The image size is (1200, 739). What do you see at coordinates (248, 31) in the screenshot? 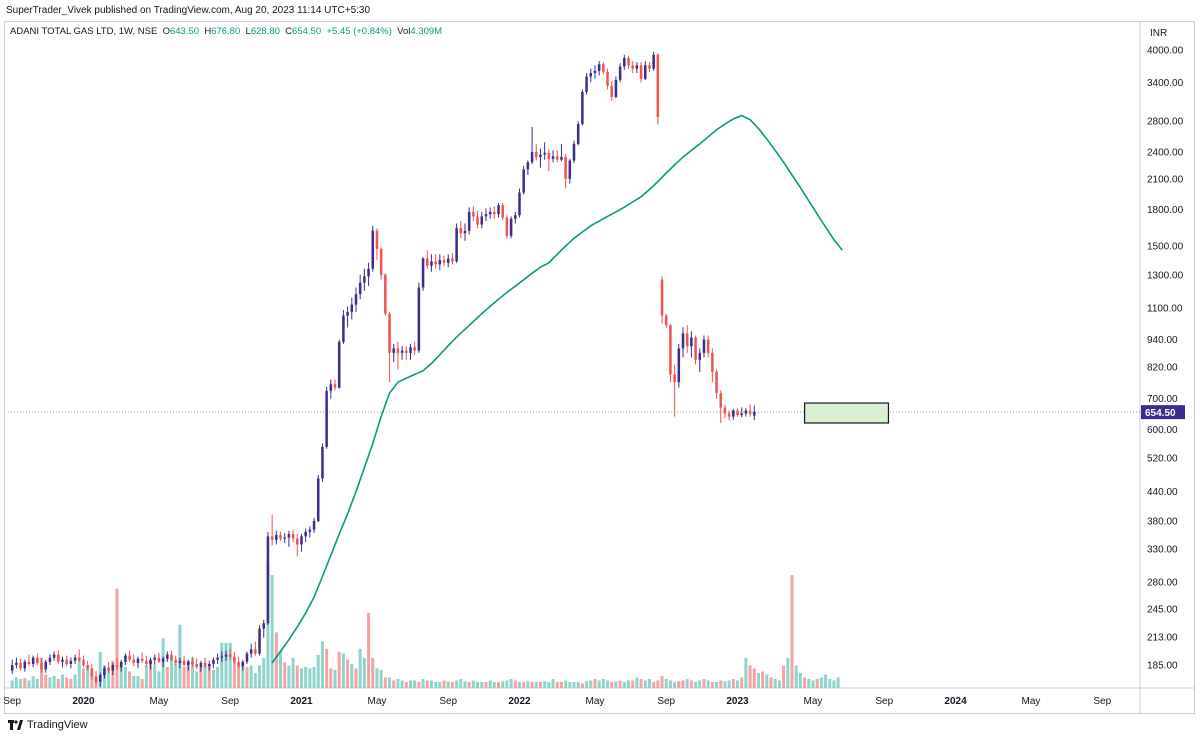
I see `legend-low-label: L` at bounding box center [248, 31].